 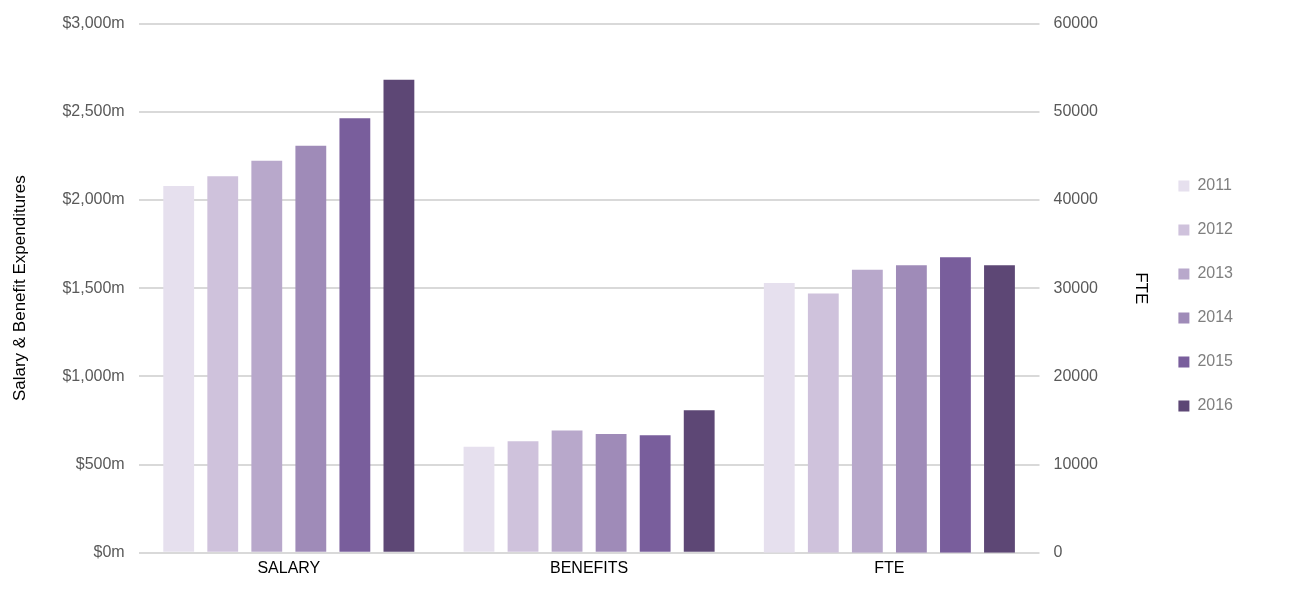 I want to click on y-tick-label: $2,500m, so click(x=93, y=111).